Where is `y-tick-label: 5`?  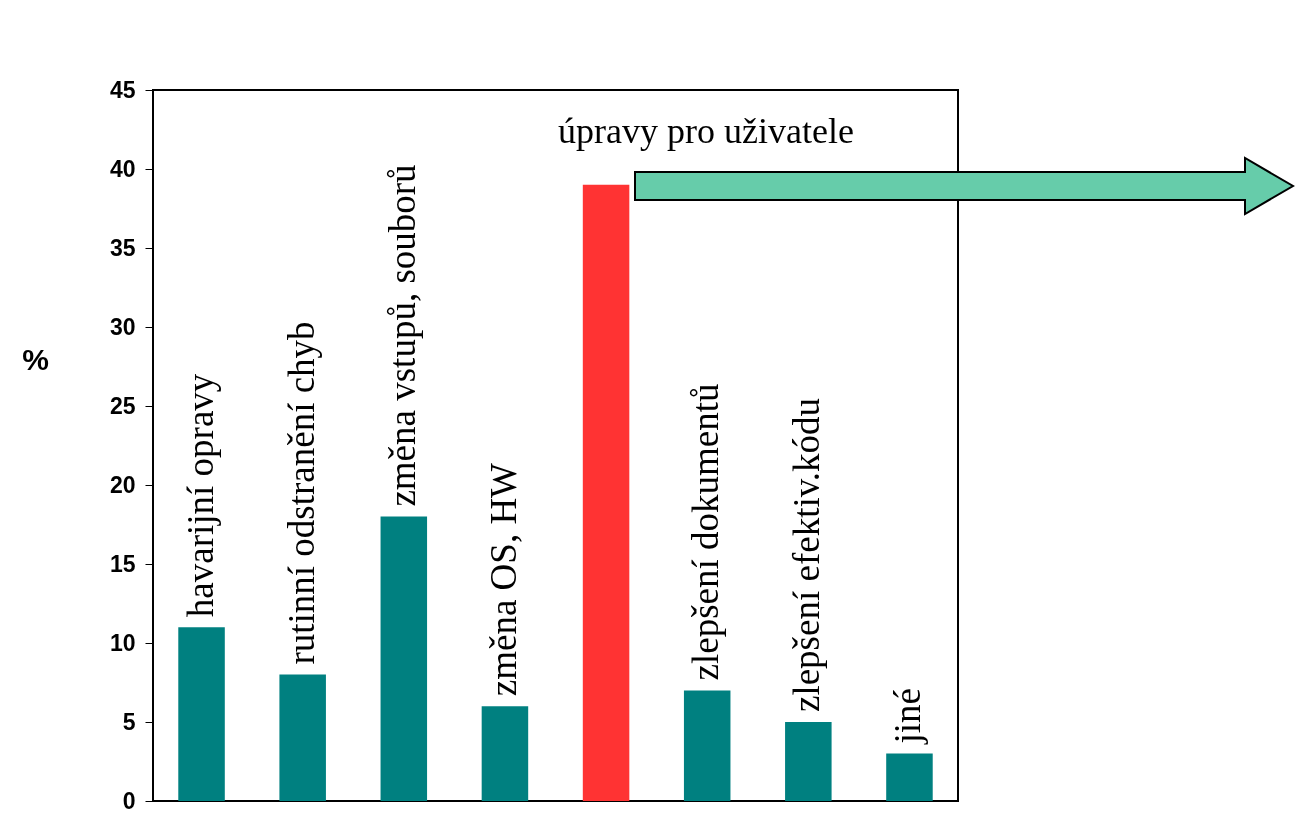
y-tick-label: 5 is located at coordinates (129, 721).